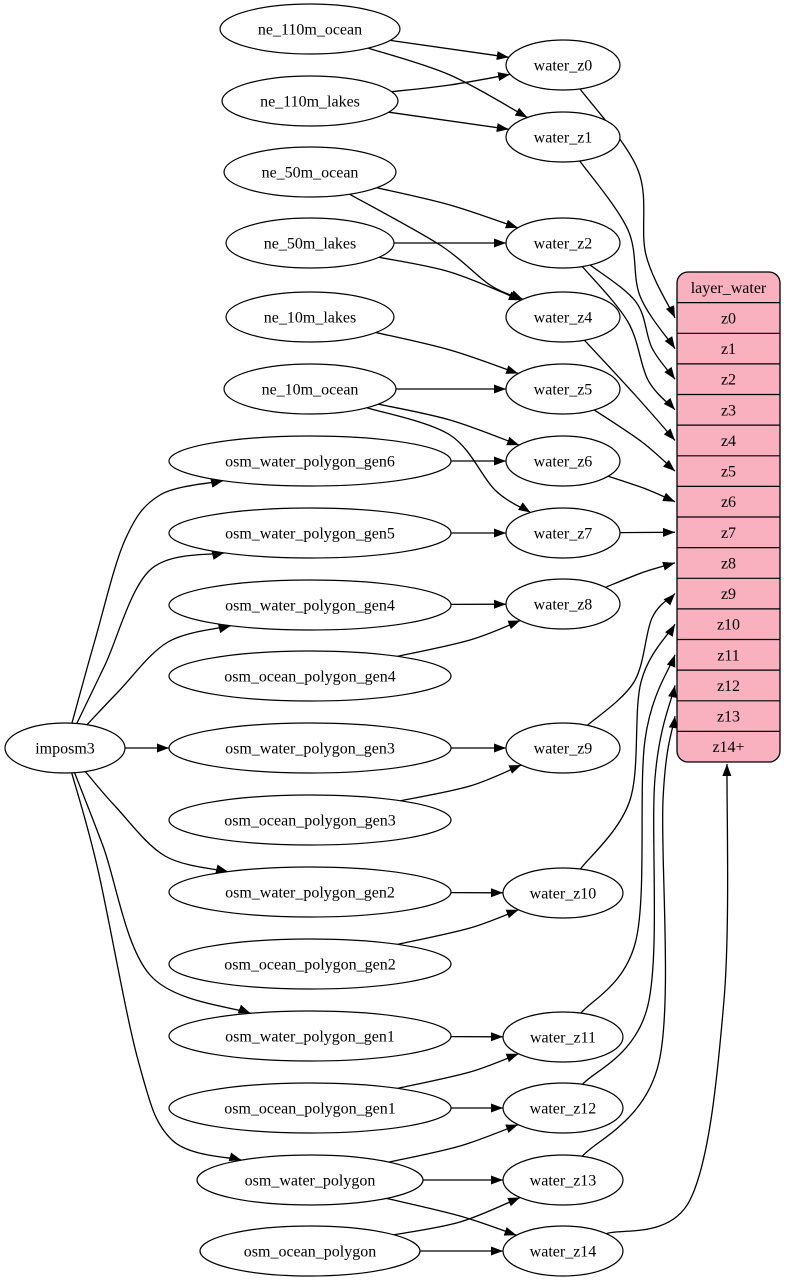 This screenshot has width=786, height=1283. I want to click on node-label-water_z14: water_z14, so click(563, 1252).